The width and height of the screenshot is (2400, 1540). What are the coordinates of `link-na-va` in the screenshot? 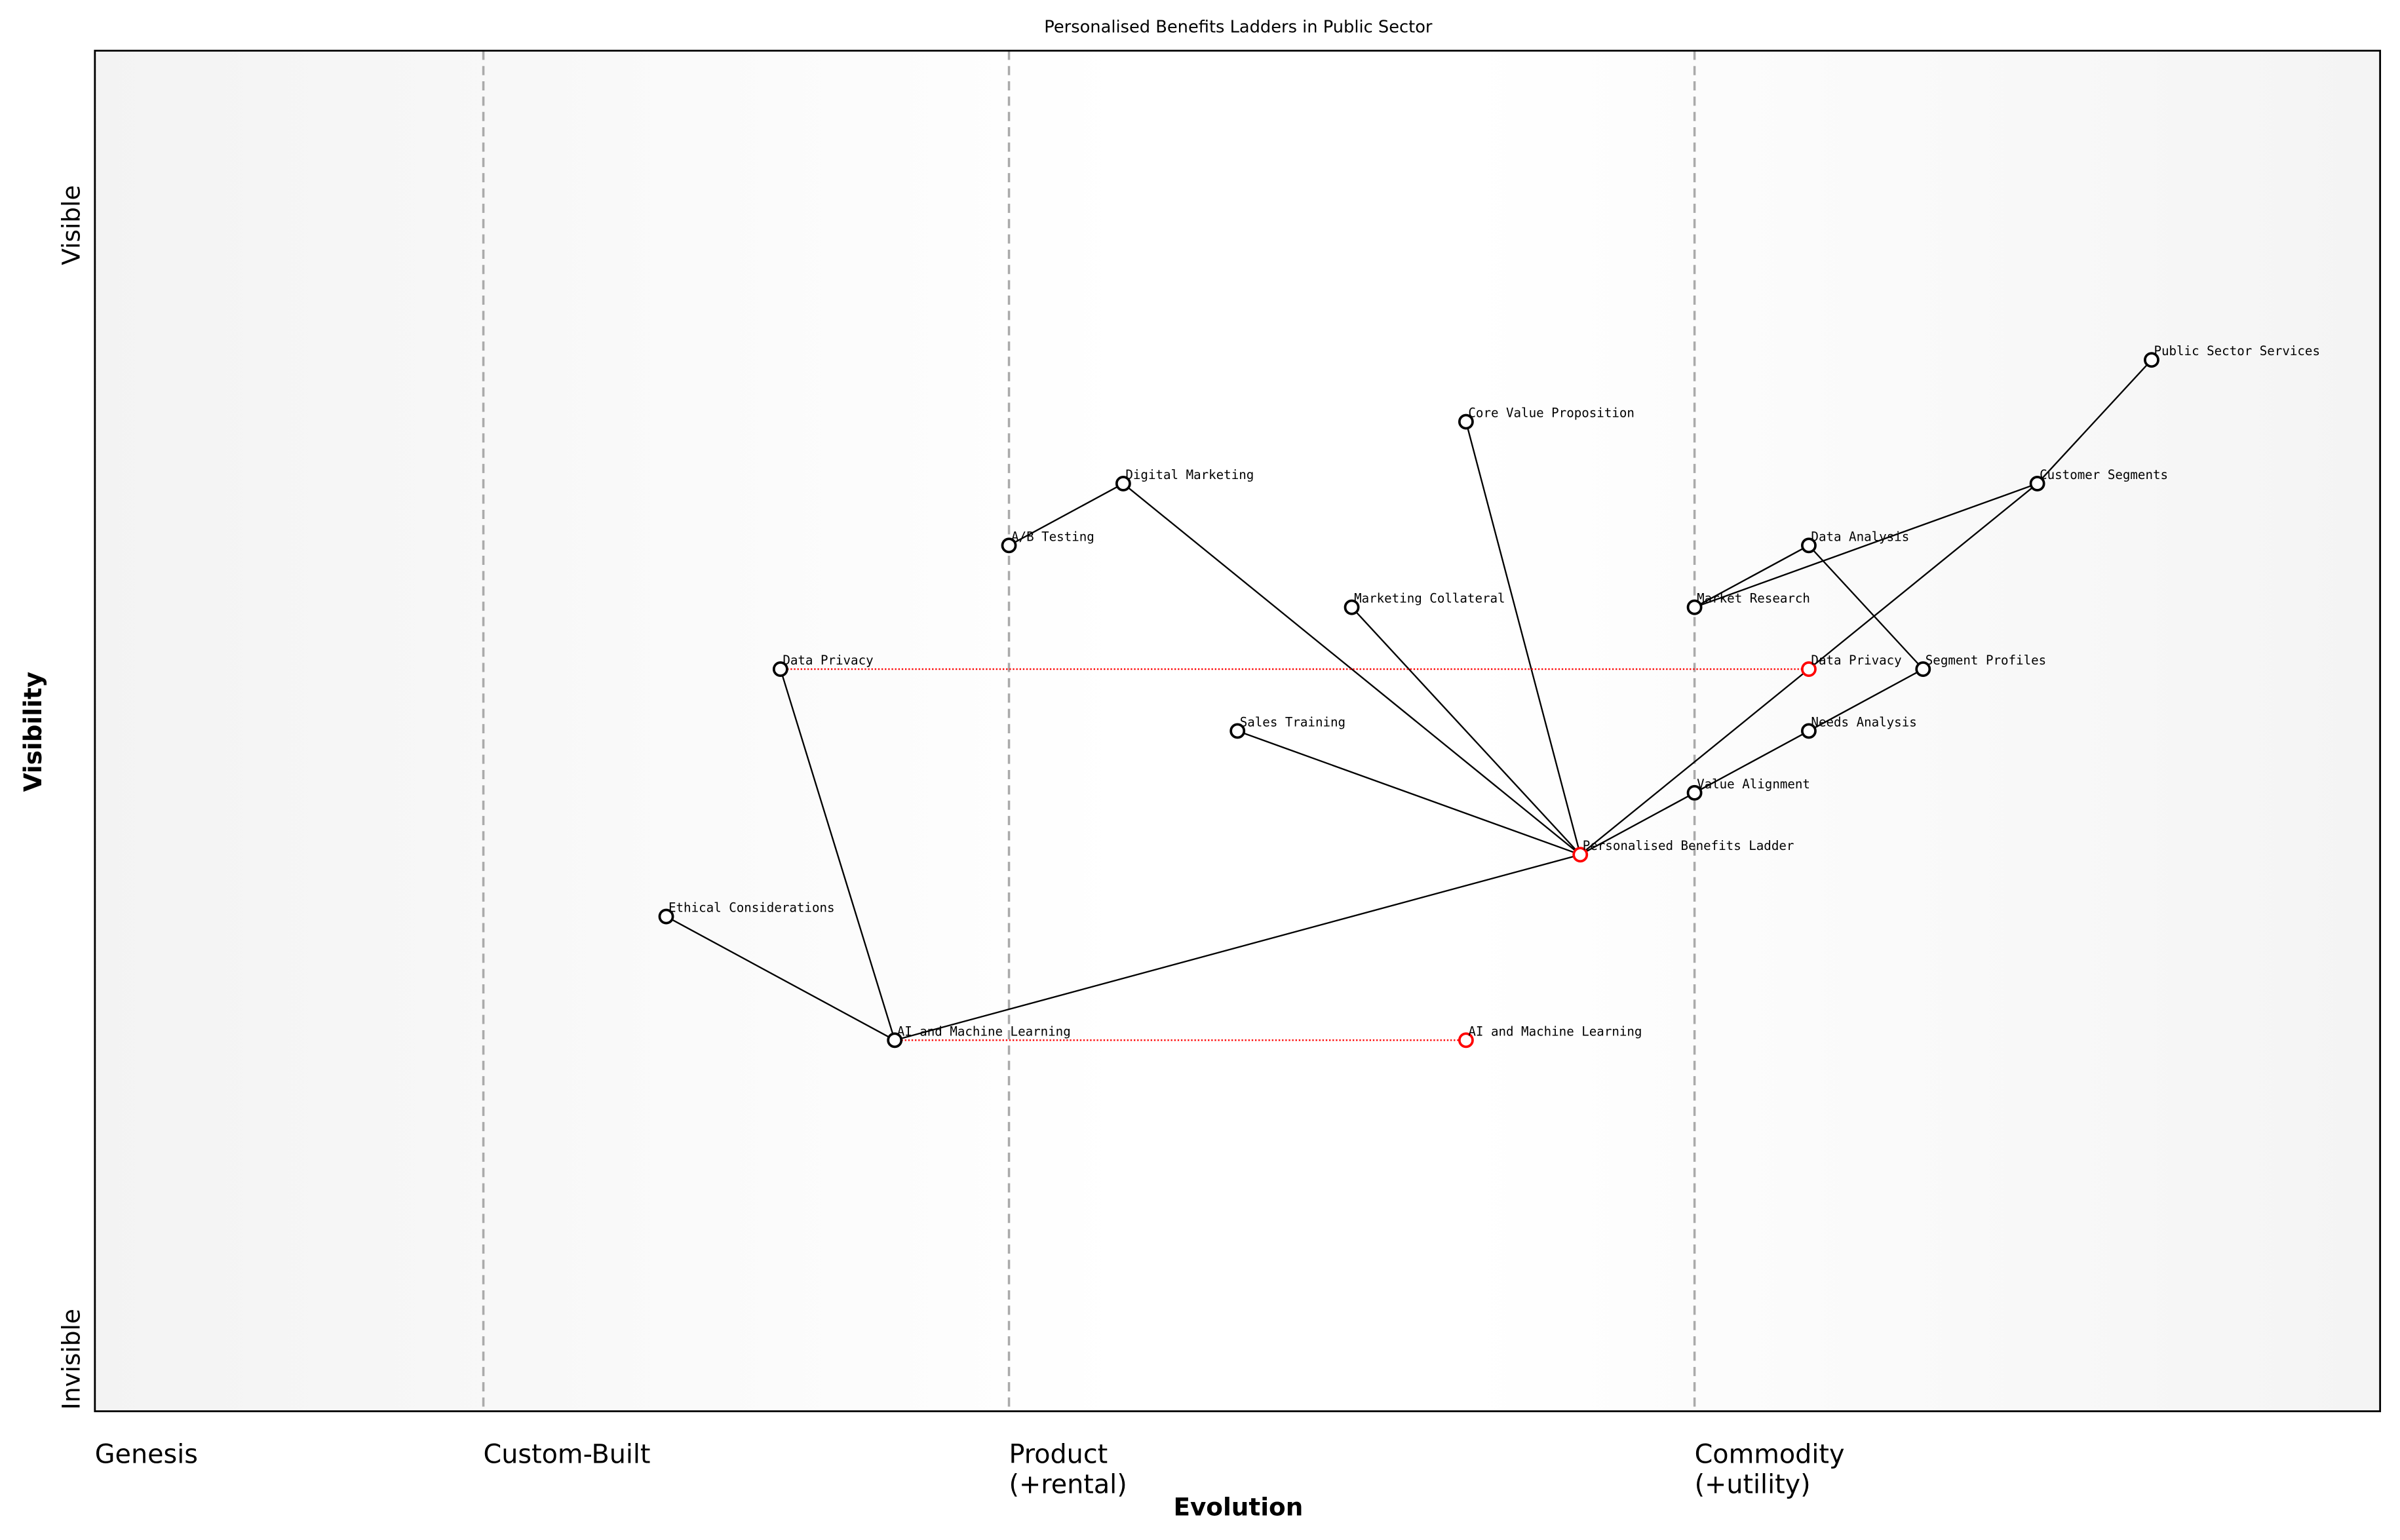 It's located at (1752, 762).